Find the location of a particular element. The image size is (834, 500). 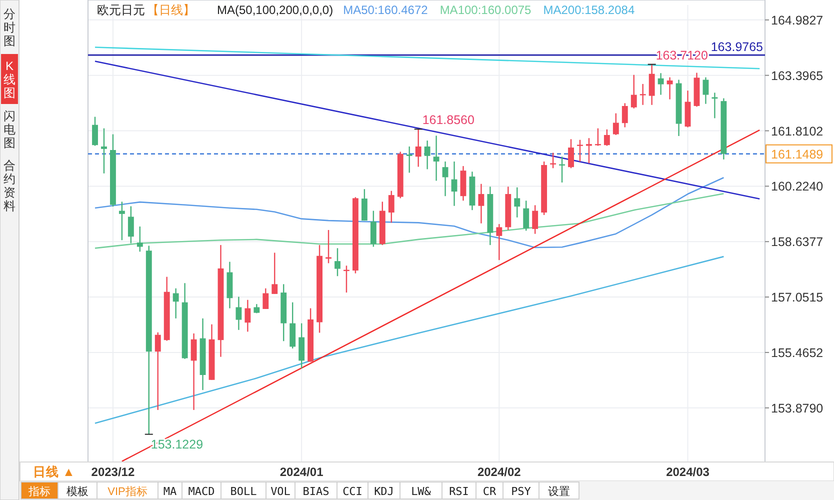

text: MA200:158.2084 is located at coordinates (589, 10).